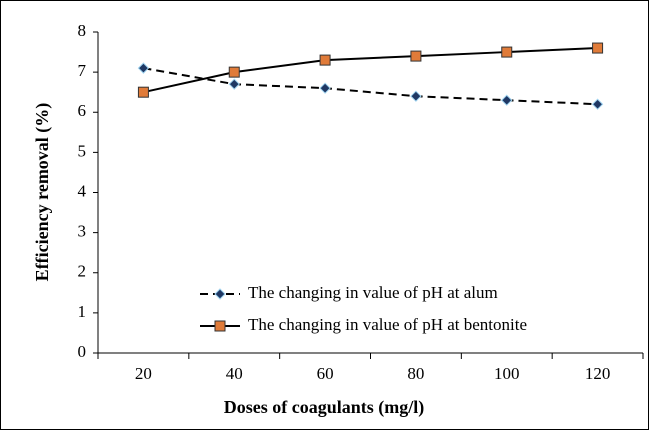  I want to click on legend-item: The changing in value of pH at alum, so click(349, 292).